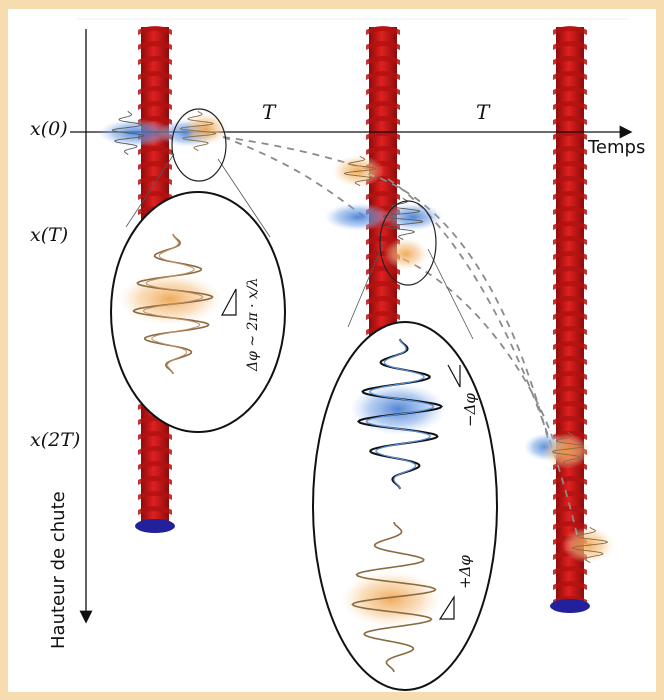  Describe the element at coordinates (49, 235) in the screenshot. I see `label-xT: x(T)` at that location.